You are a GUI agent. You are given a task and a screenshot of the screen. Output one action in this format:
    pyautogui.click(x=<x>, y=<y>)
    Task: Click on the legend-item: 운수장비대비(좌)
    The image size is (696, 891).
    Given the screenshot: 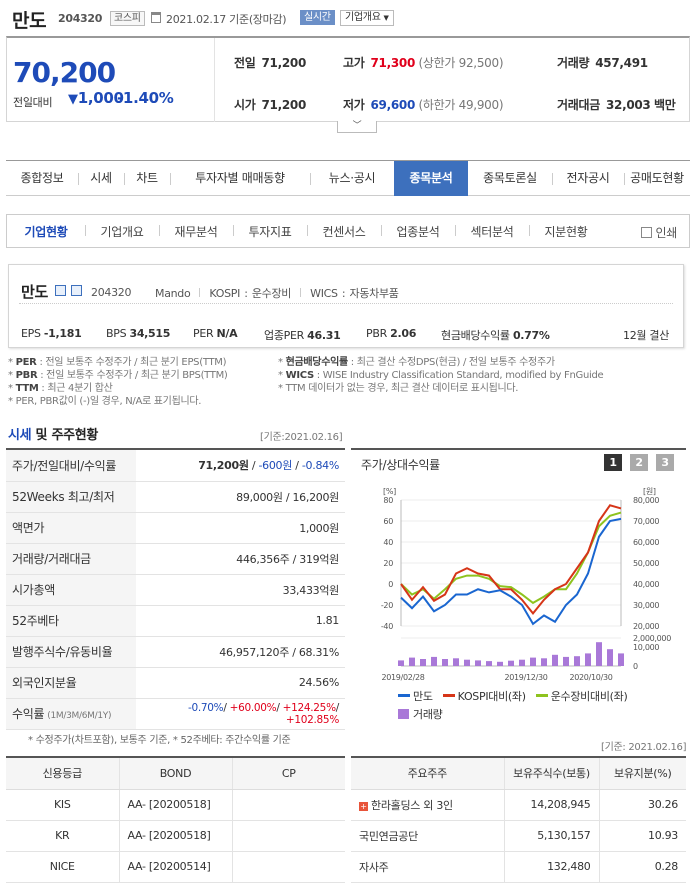 What is the action you would take?
    pyautogui.click(x=581, y=696)
    